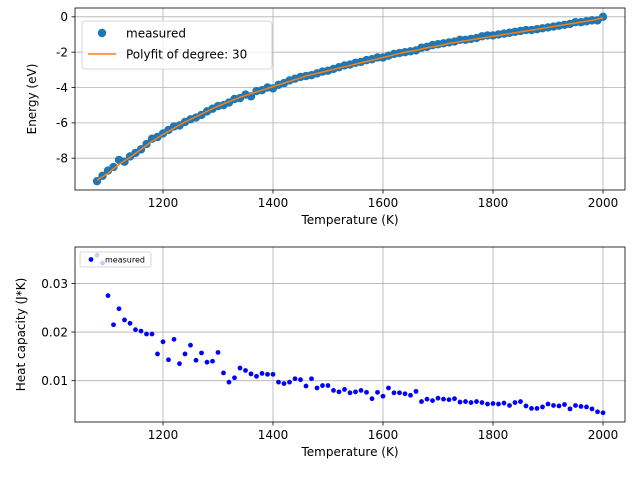 The width and height of the screenshot is (640, 480). What do you see at coordinates (493, 435) in the screenshot?
I see `x-tick-label: 1800` at bounding box center [493, 435].